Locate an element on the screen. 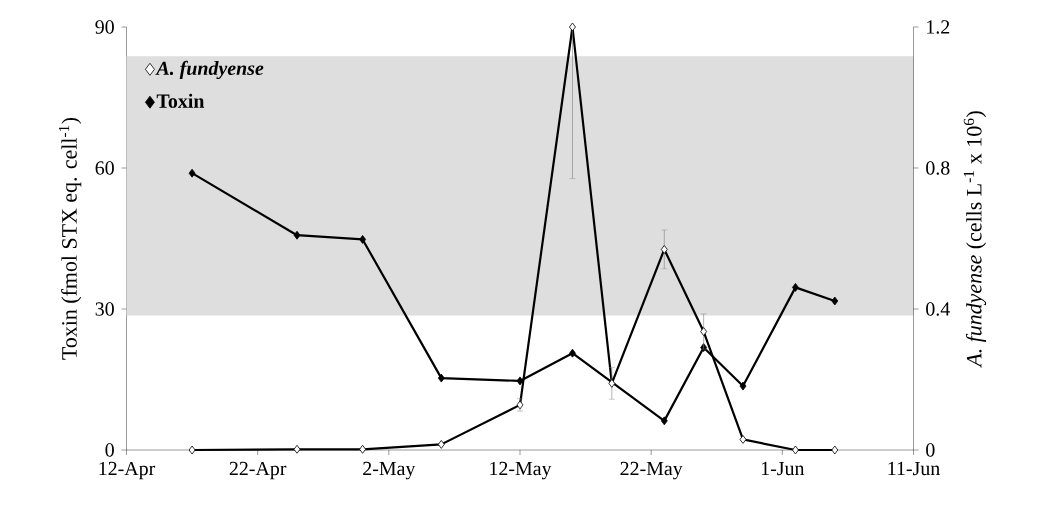 The height and width of the screenshot is (510, 1046). y2-tick-label: 1.2 is located at coordinates (938, 27).